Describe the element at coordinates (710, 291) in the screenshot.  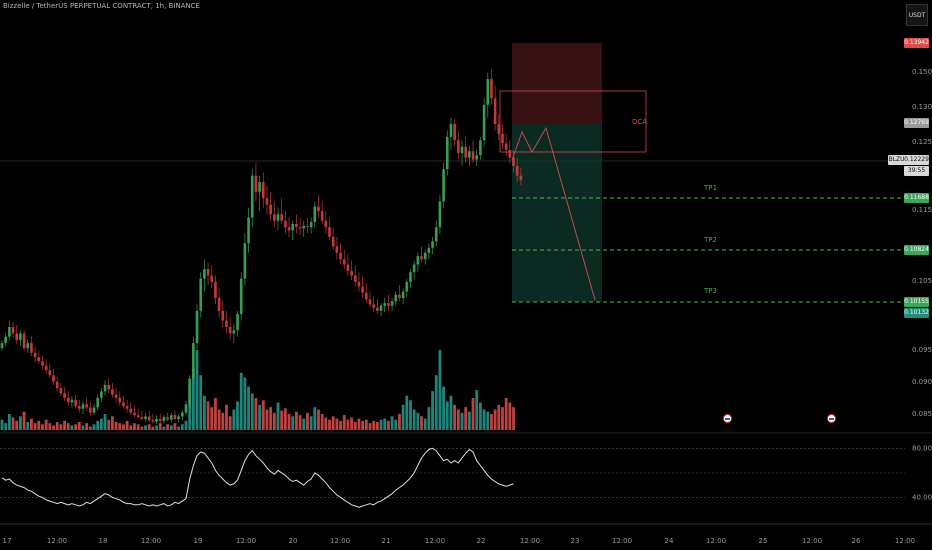
I see `tp3-label: TP3` at that location.